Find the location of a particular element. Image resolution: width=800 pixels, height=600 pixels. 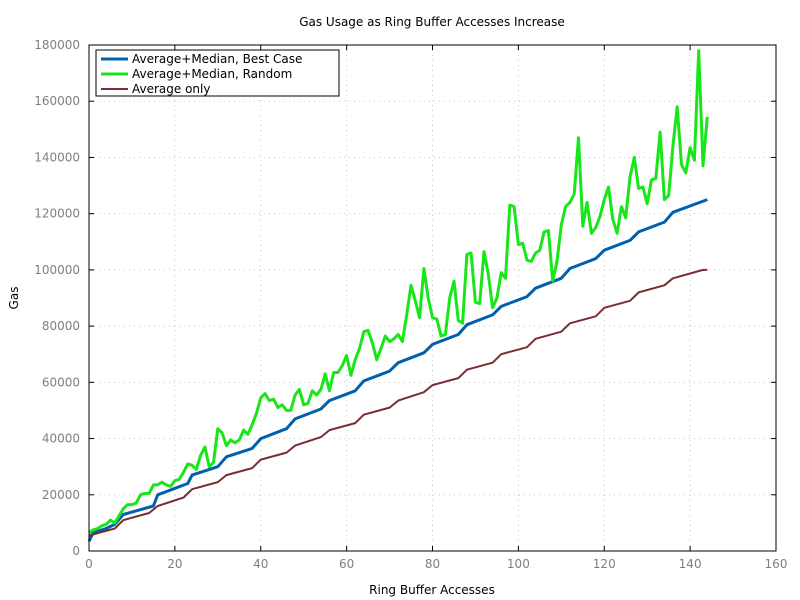

y-tick-label: 100000 is located at coordinates (57, 270).